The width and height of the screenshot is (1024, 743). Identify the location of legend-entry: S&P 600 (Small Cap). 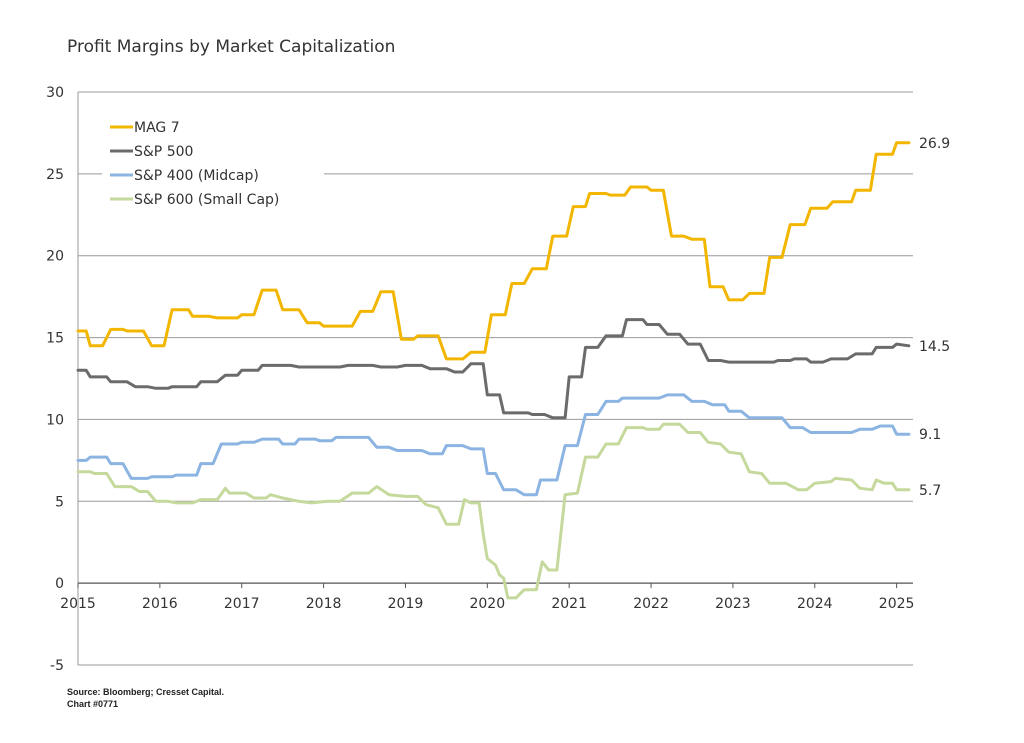
(206, 200).